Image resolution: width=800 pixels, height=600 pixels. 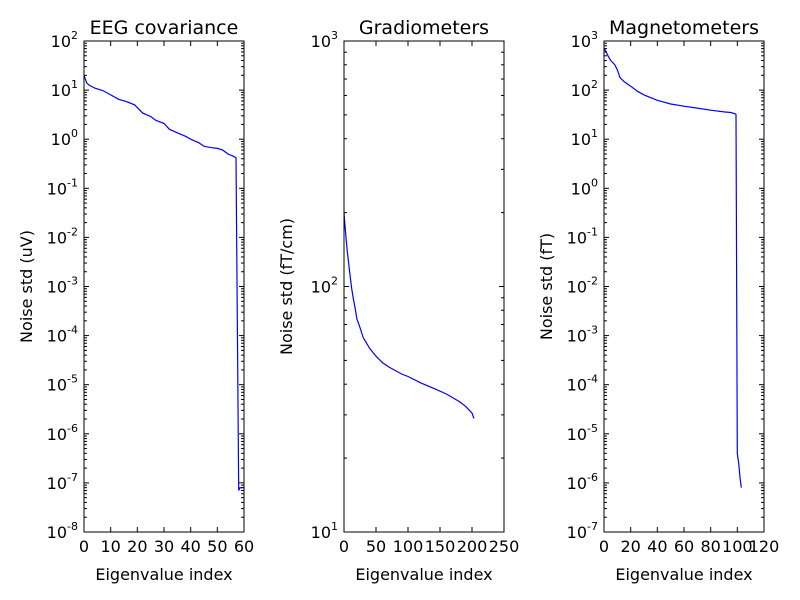 I want to click on x-tick-label: 120, so click(x=764, y=546).